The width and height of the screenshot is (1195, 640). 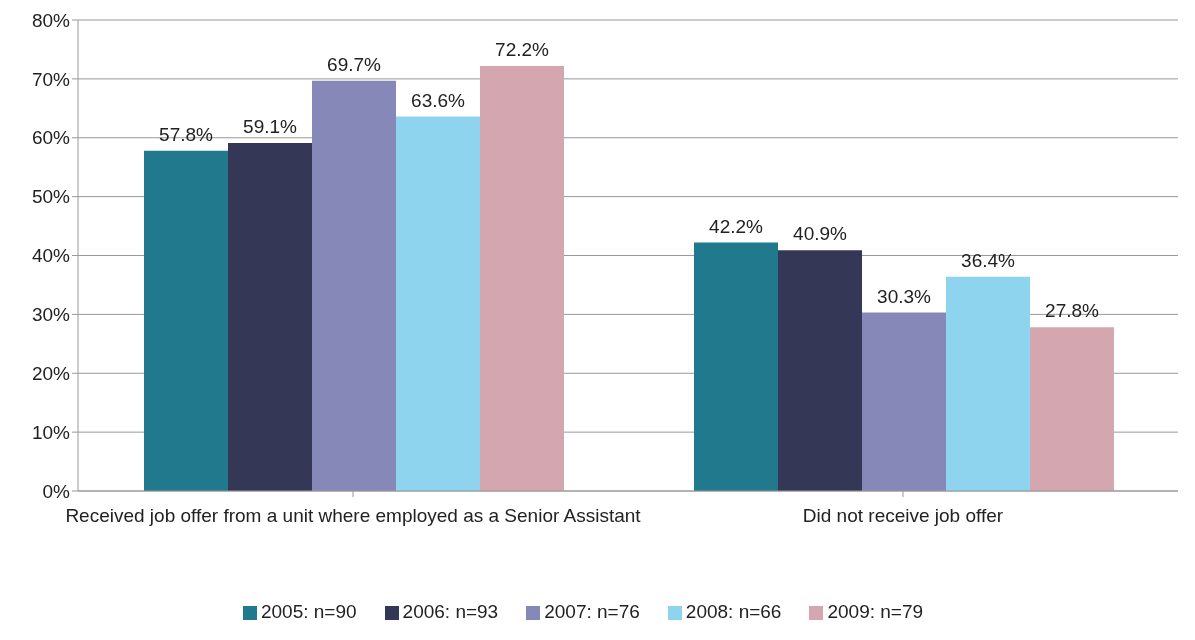 What do you see at coordinates (988, 260) in the screenshot?
I see `data-label: 36.4%` at bounding box center [988, 260].